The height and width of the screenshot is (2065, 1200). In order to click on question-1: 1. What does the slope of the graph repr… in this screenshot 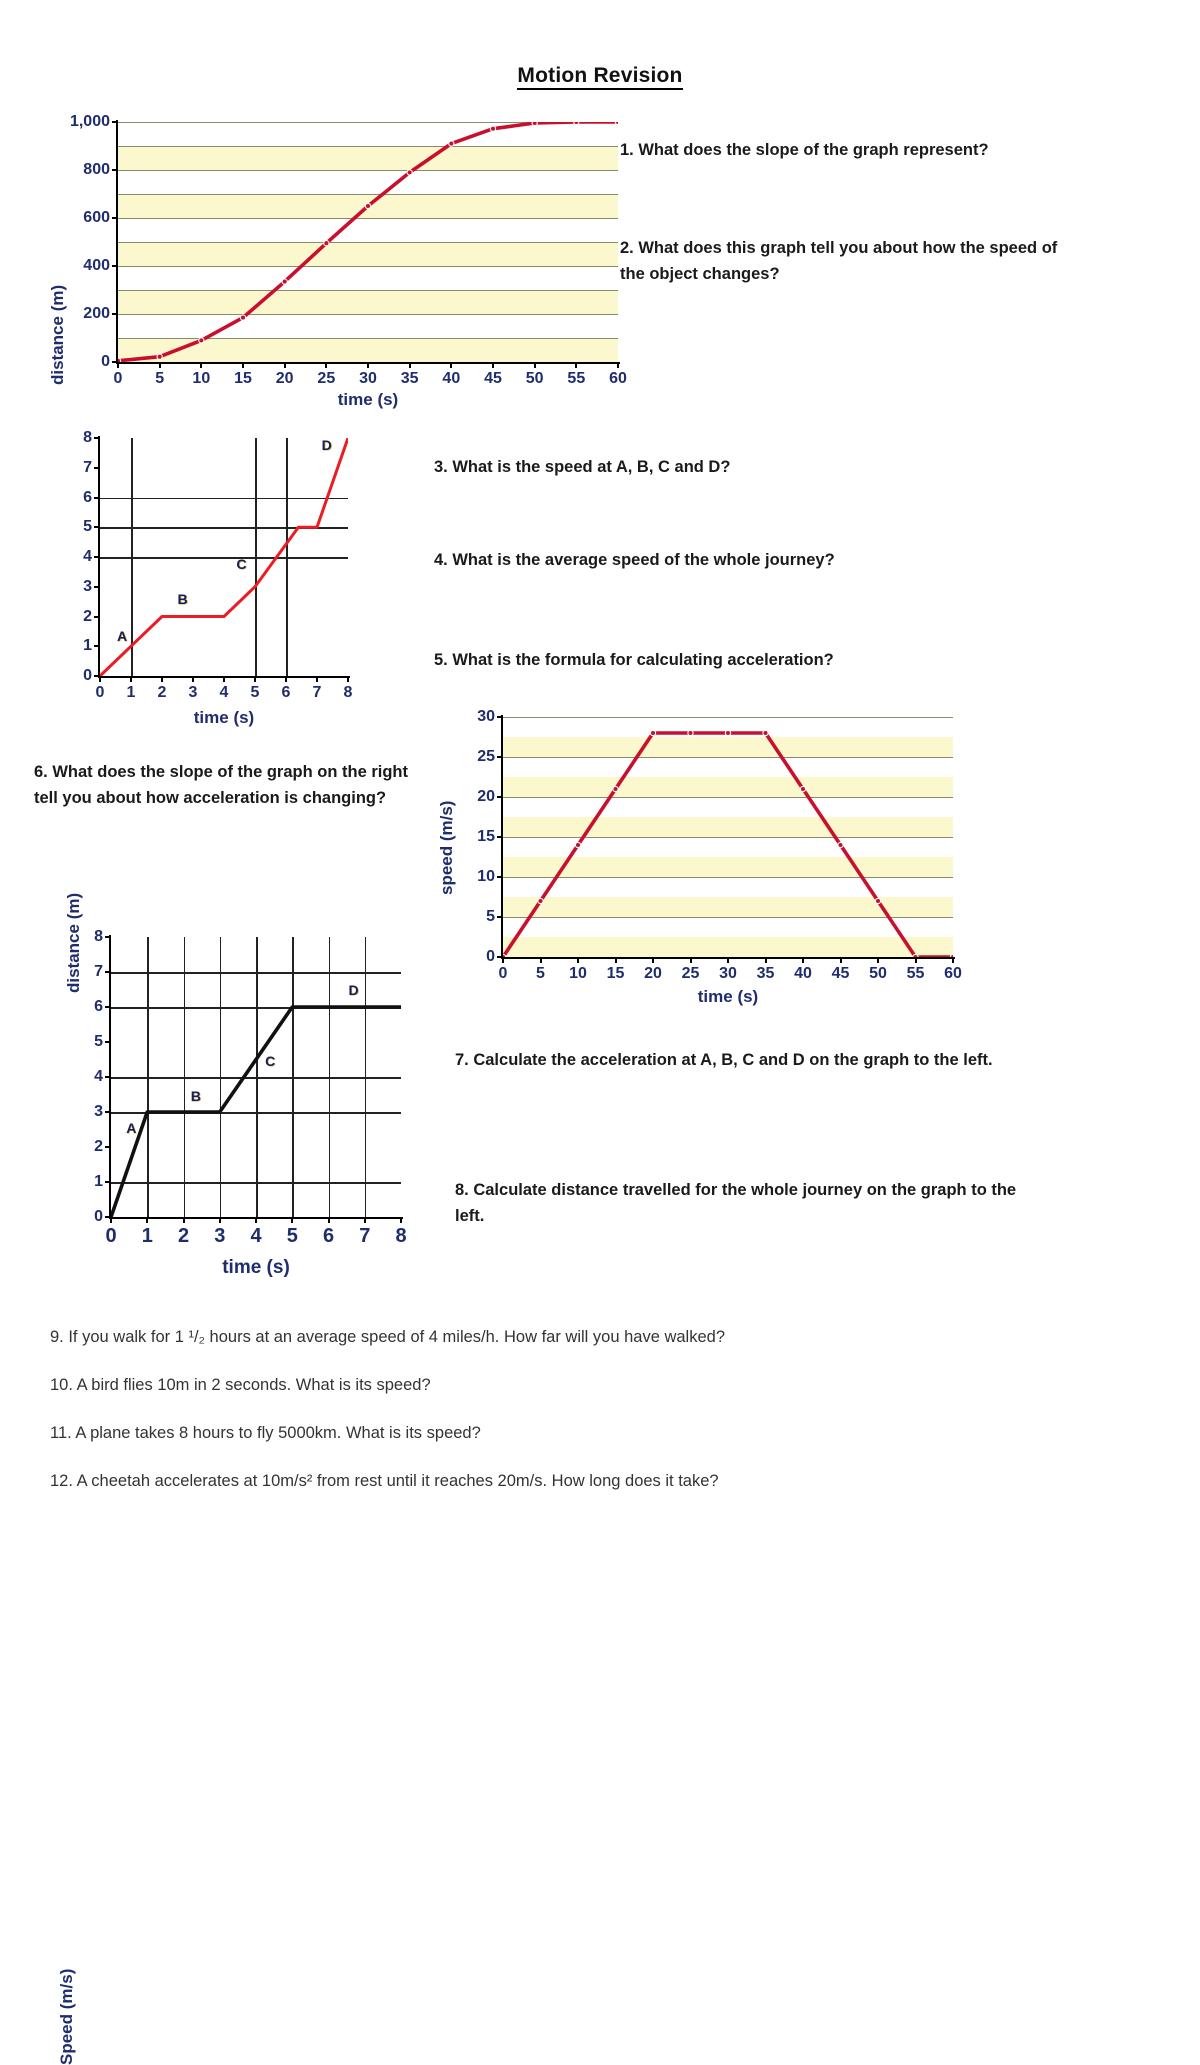, I will do `click(804, 150)`.